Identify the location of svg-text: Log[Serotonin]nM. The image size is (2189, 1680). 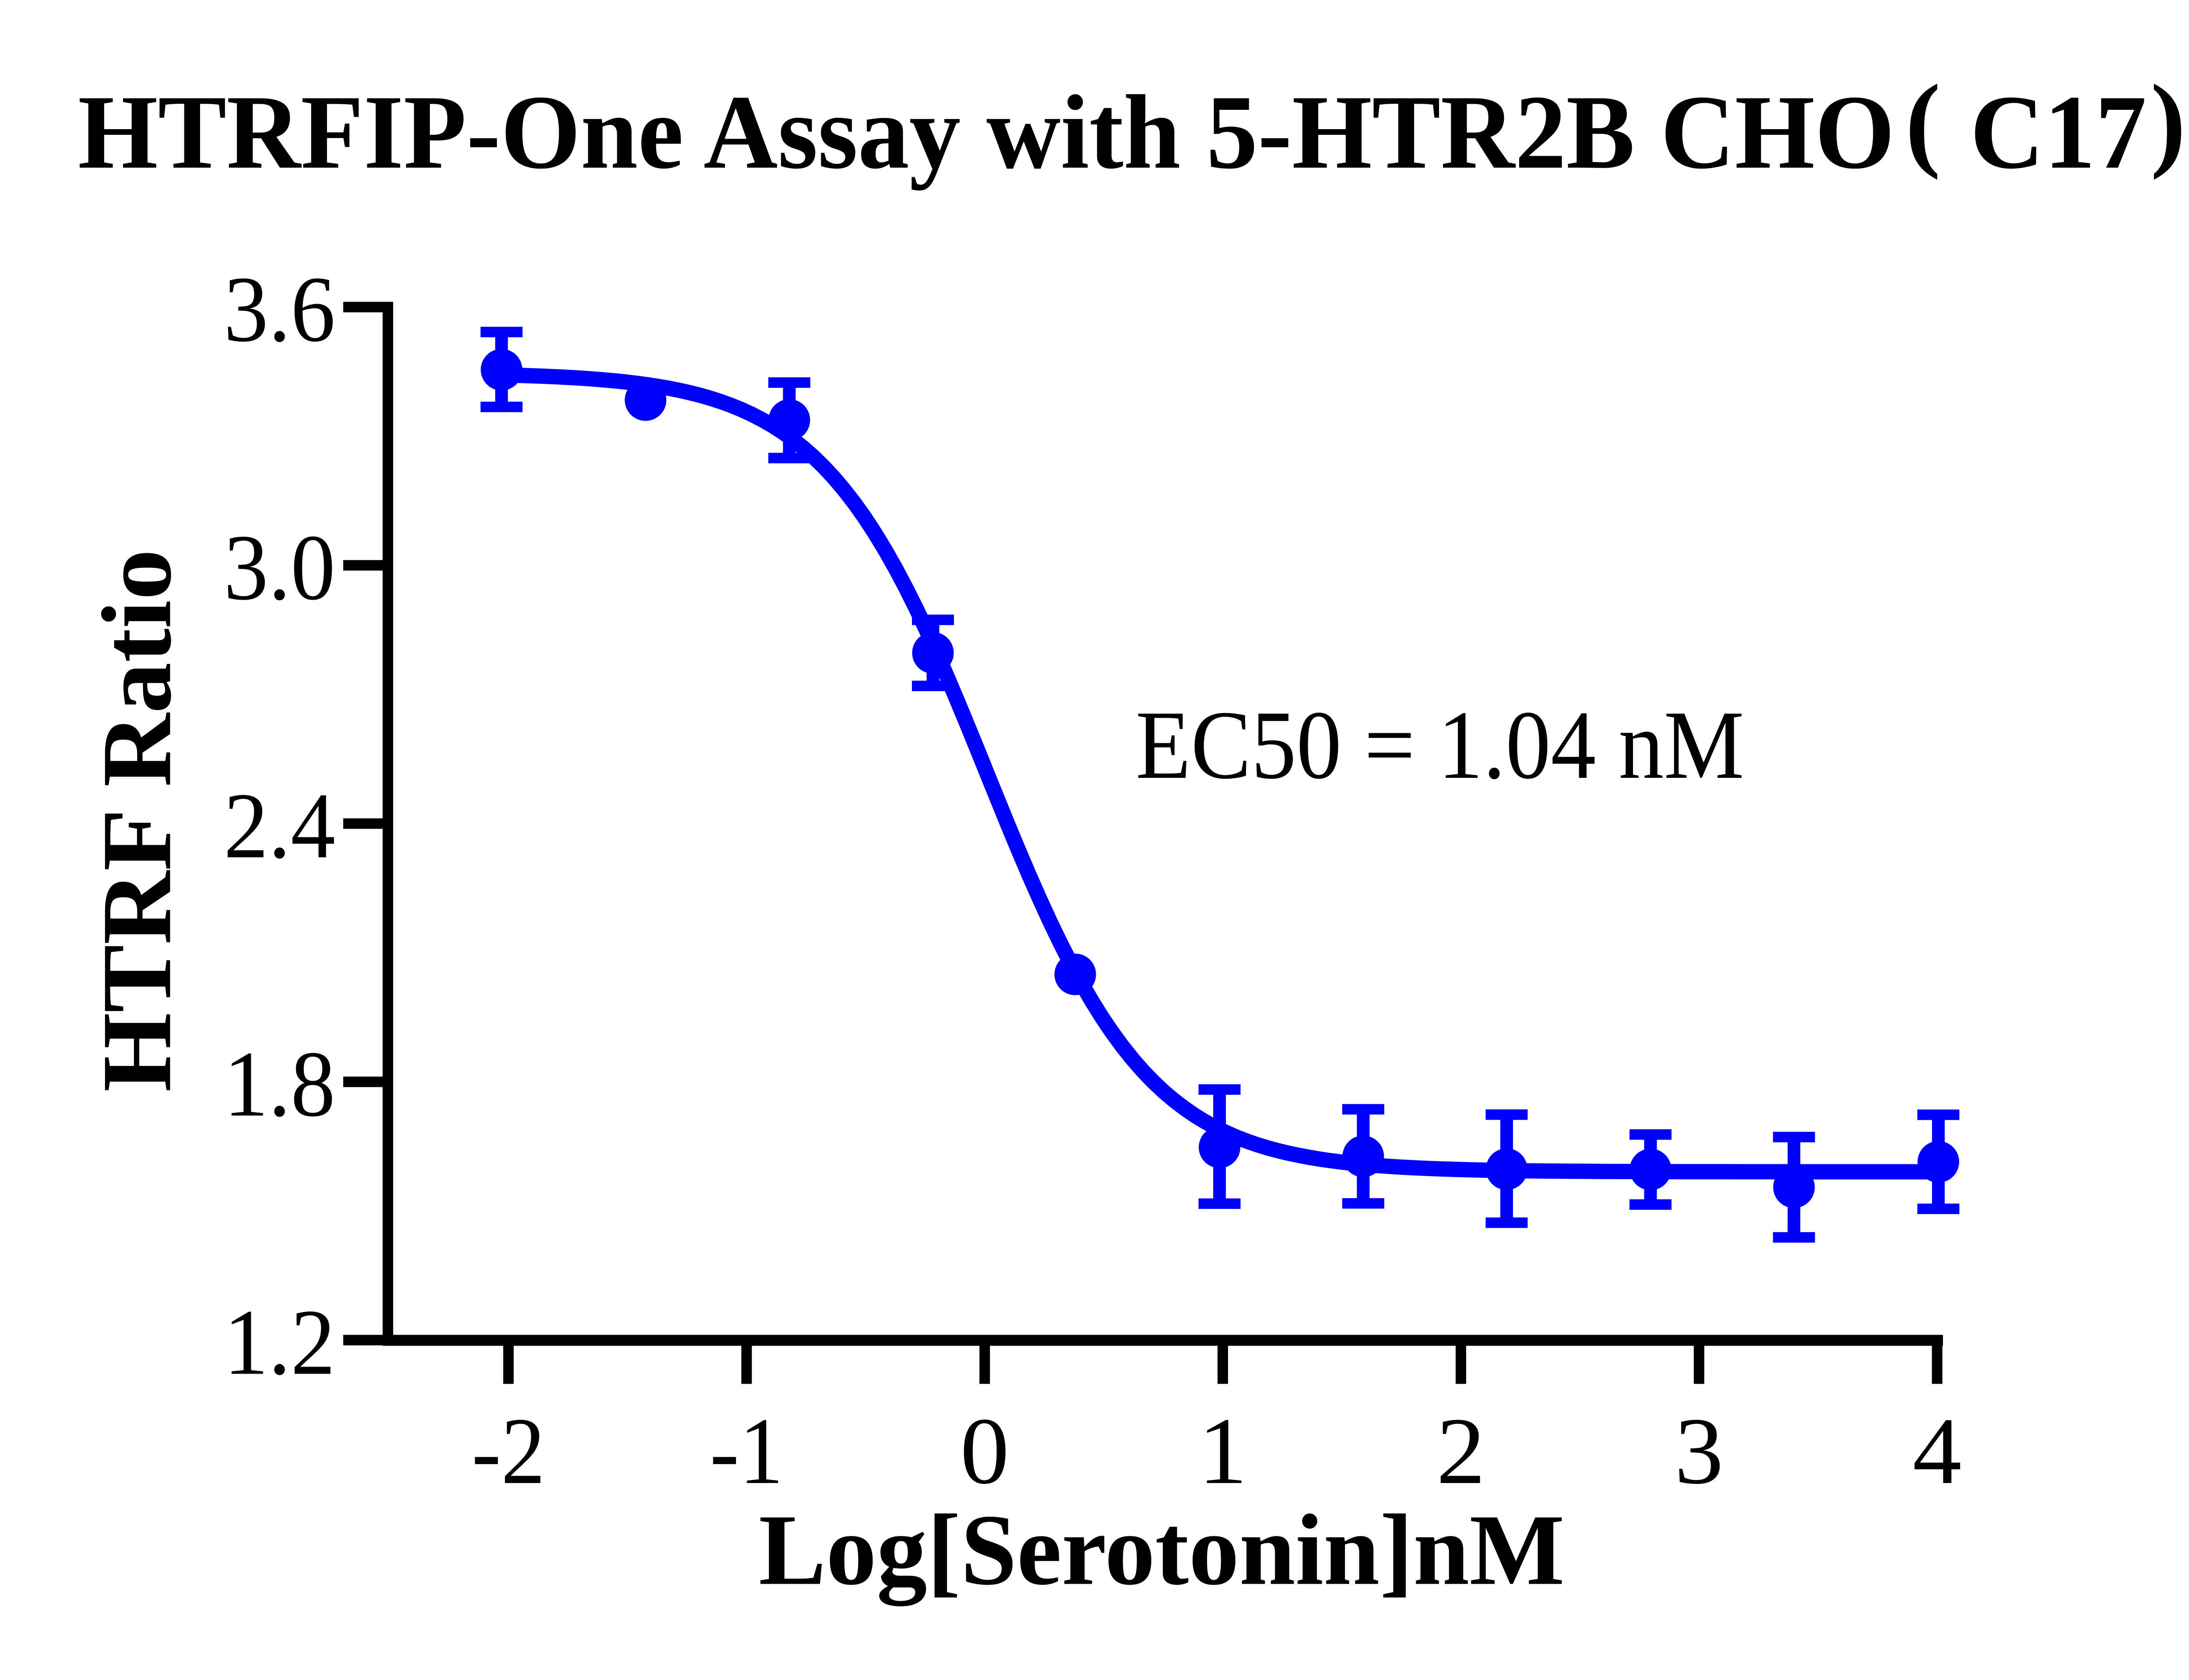
(1162, 1550).